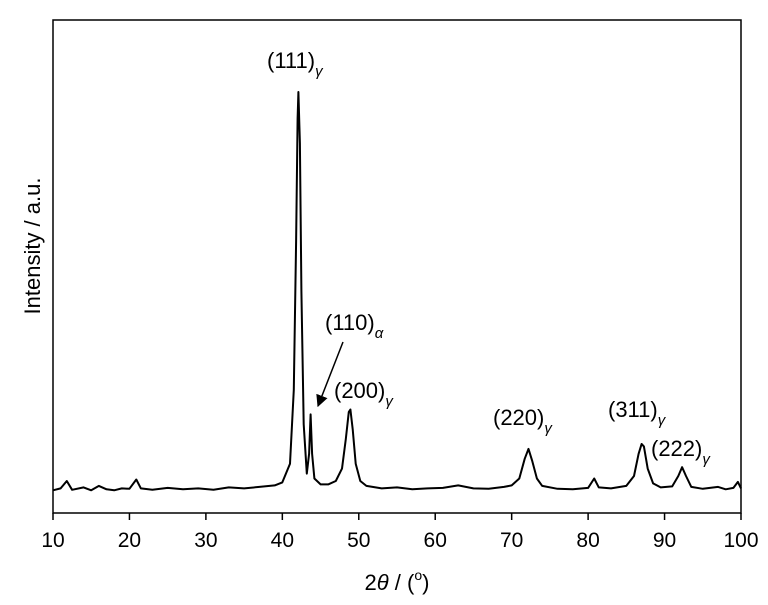 The image size is (768, 605). I want to click on peak-label: (220)γ, so click(523, 421).